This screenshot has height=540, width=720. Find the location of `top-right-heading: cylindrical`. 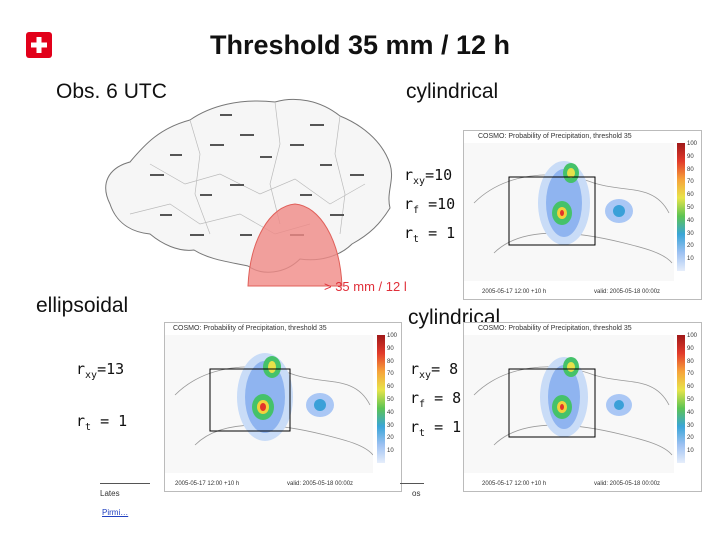

top-right-heading: cylindrical is located at coordinates (452, 91).